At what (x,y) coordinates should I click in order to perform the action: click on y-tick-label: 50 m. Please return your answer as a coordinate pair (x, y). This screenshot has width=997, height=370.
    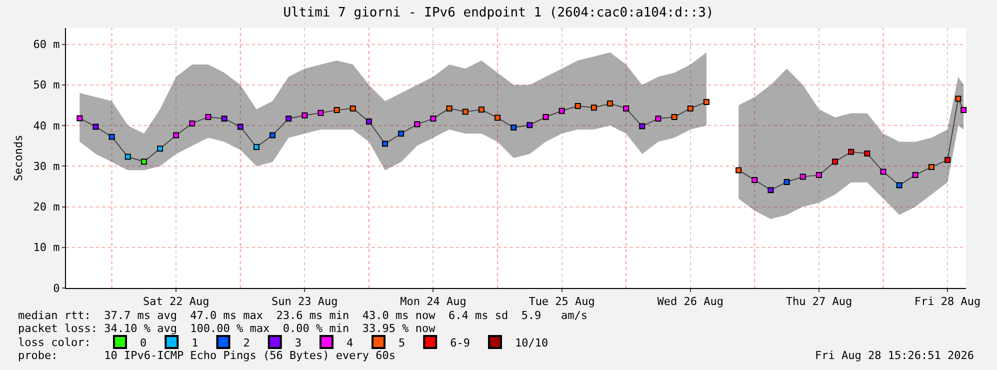
    Looking at the image, I should click on (46, 85).